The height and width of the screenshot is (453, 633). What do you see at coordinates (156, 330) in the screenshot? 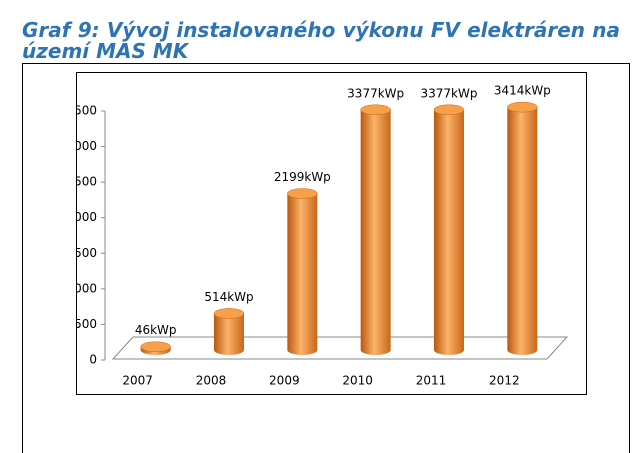
I see `data-label: 46kWp` at bounding box center [156, 330].